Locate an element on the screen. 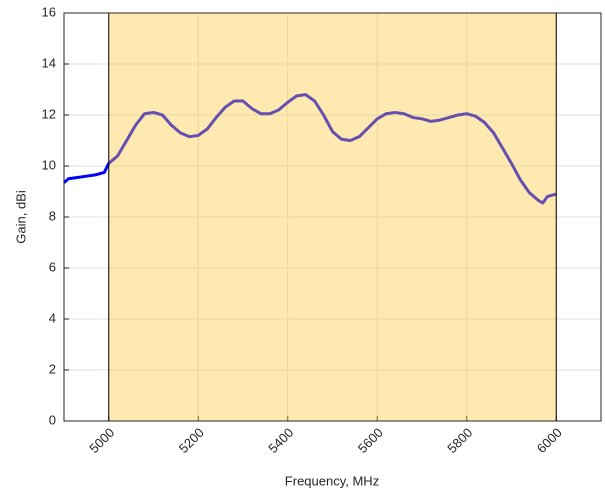 This screenshot has height=498, width=605. y-tick-label: 8 is located at coordinates (52, 215).